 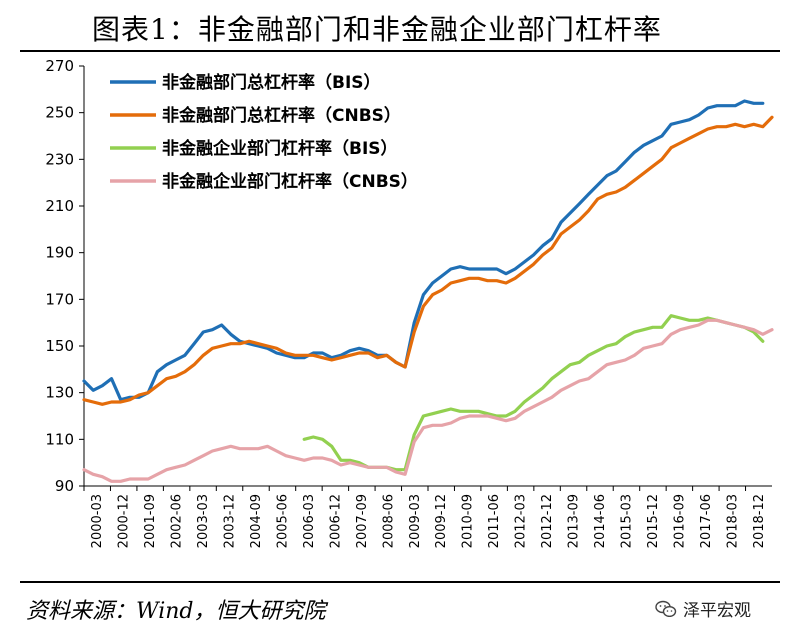 I want to click on x-tick-label: 2010-09, so click(x=468, y=521).